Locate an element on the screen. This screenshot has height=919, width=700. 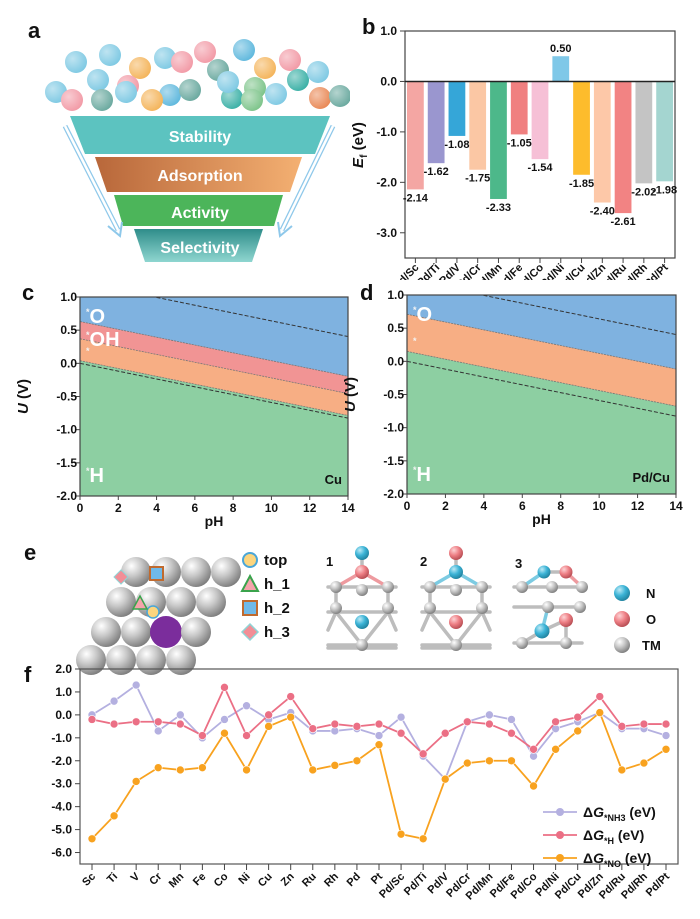
y-tick-label: 0.5 is located at coordinates (68, 330).